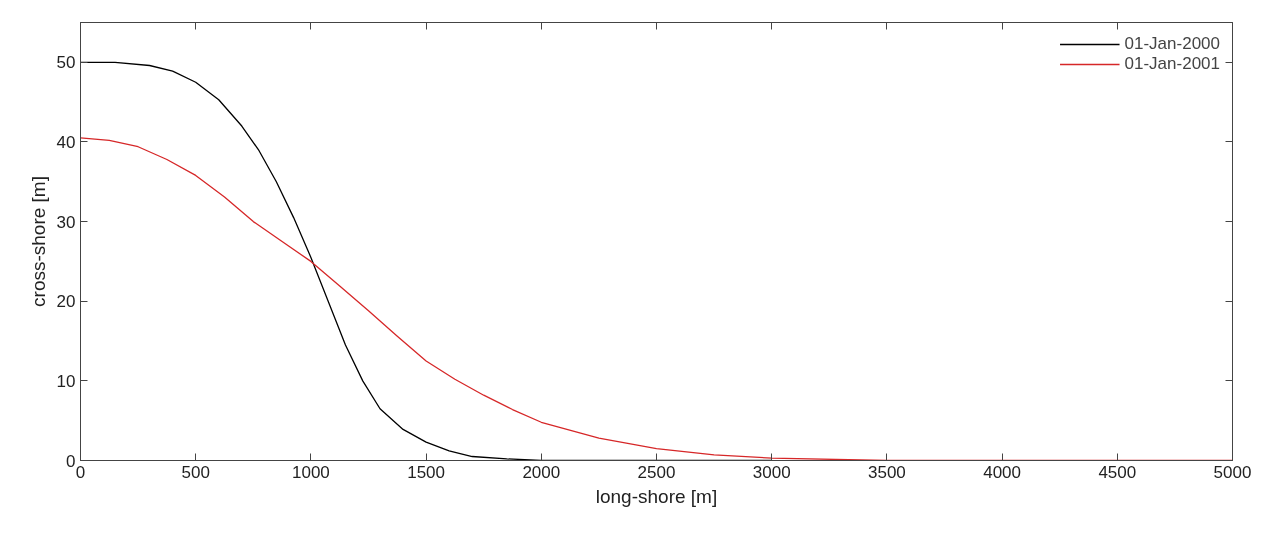  What do you see at coordinates (1172, 64) in the screenshot?
I see `legend-label: 01-Jan-2001` at bounding box center [1172, 64].